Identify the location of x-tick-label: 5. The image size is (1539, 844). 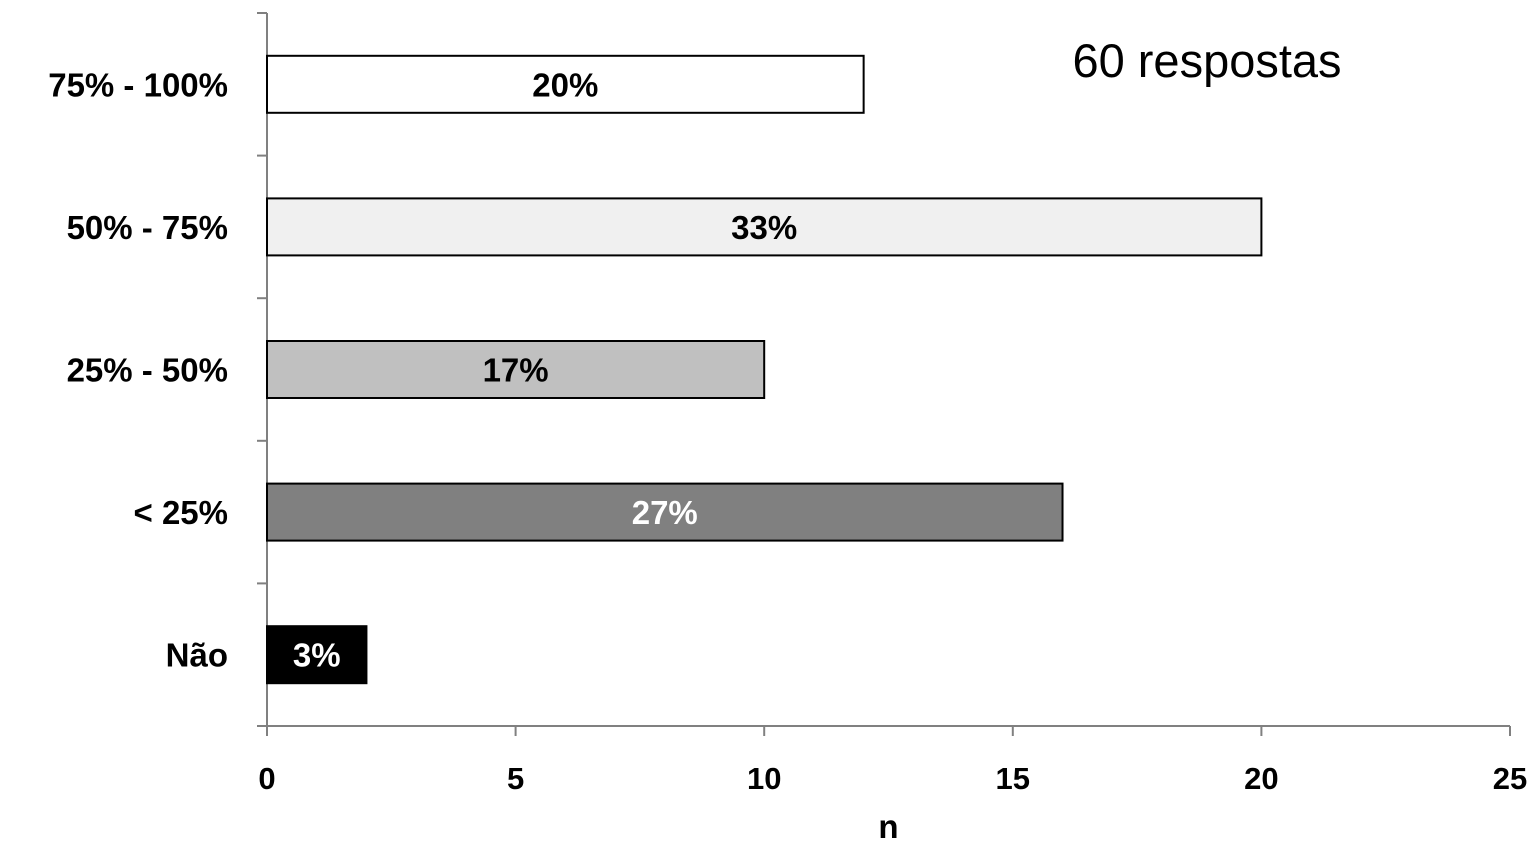
(515, 778).